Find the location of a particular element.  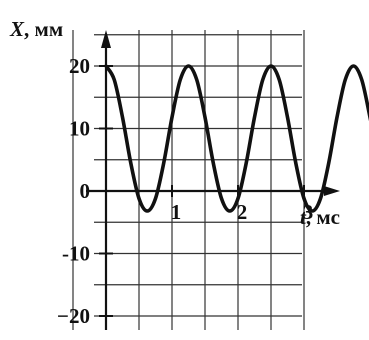

x-tick-label: 2 is located at coordinates (242, 212).